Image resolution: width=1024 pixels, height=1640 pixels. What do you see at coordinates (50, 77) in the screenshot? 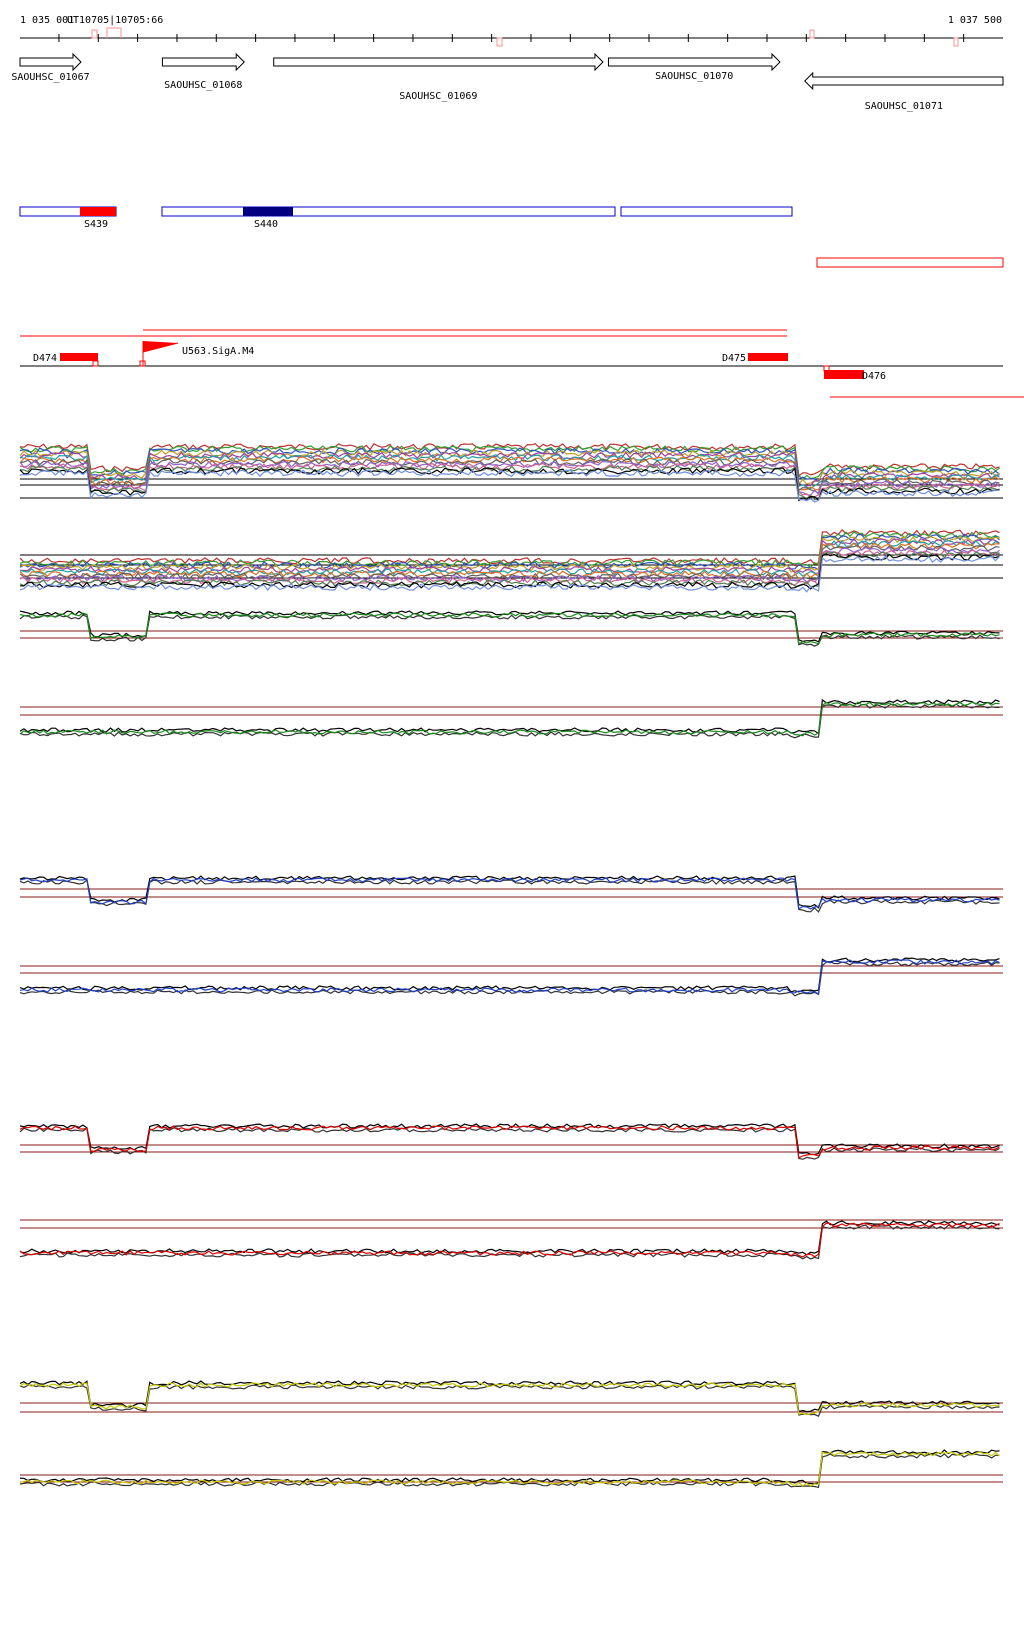
I see `gene-label: SAOUHSC_01067` at bounding box center [50, 77].